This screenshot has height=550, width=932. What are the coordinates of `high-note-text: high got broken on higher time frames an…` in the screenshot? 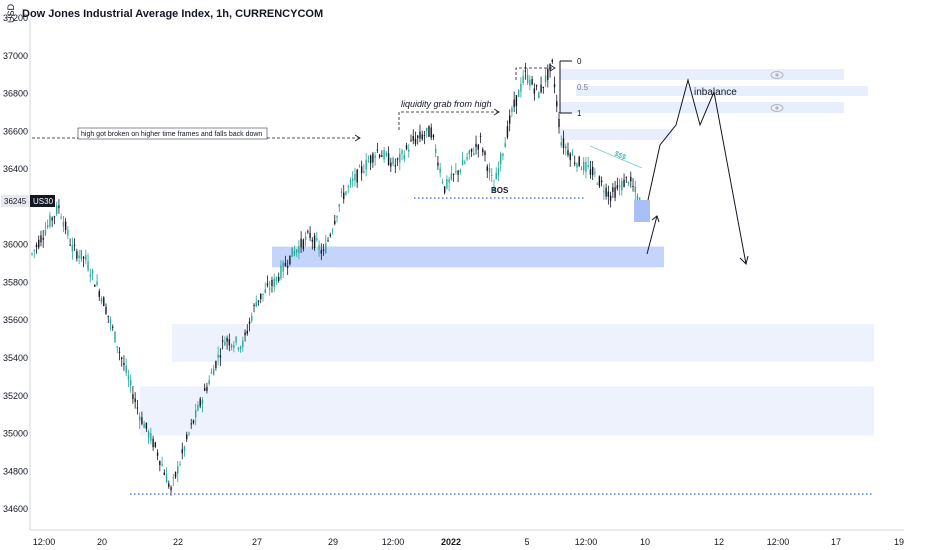 It's located at (171, 134).